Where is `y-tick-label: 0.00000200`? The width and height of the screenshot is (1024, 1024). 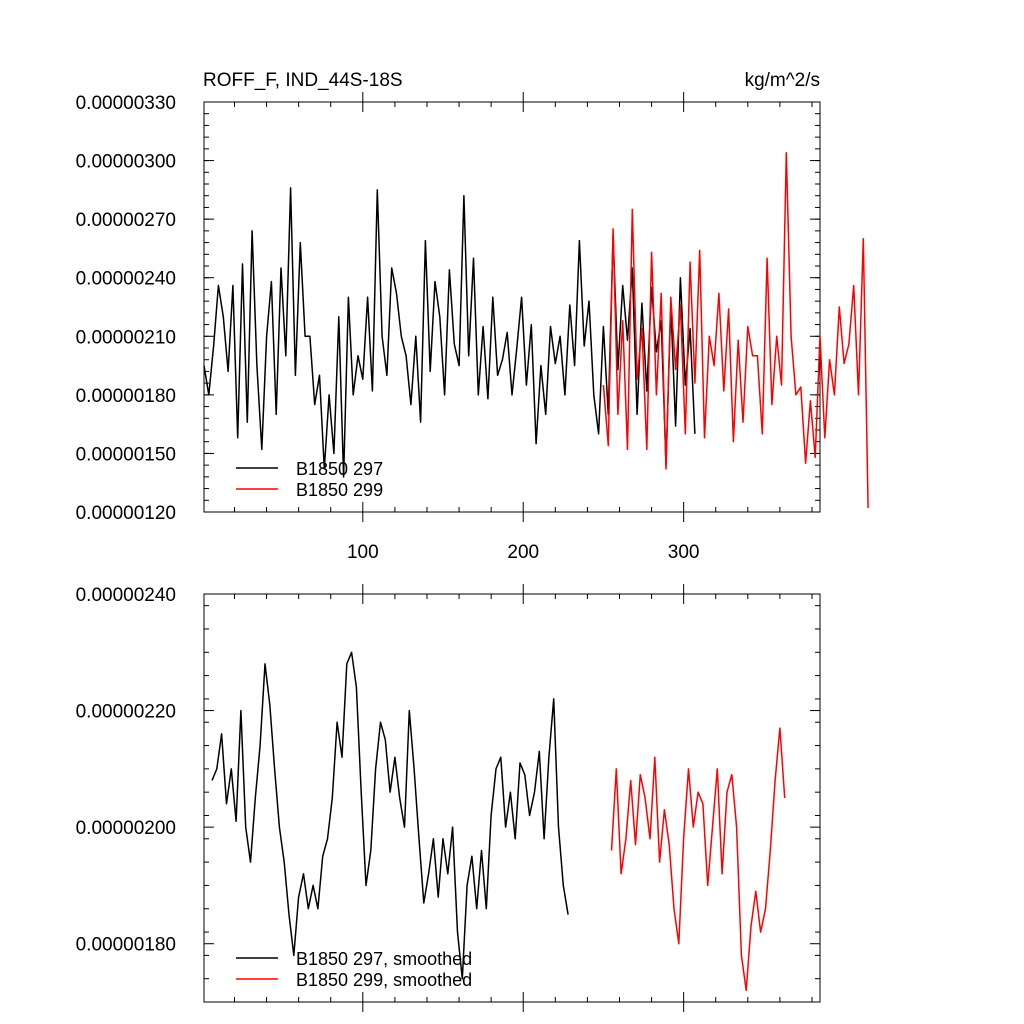
y-tick-label: 0.00000200 is located at coordinates (126, 828).